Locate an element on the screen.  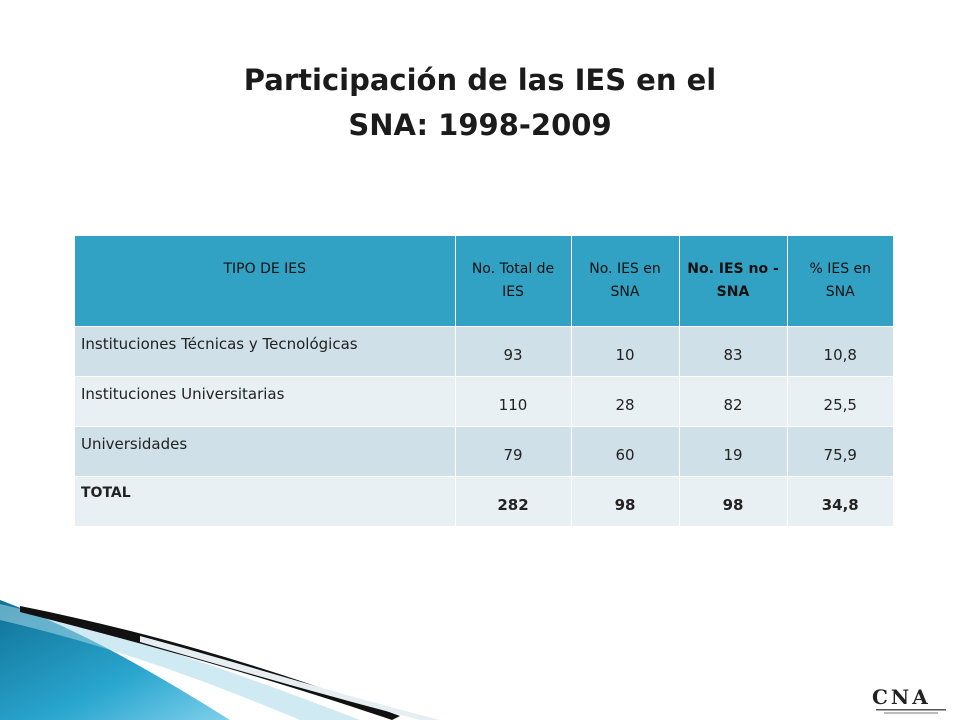
table-row: Universidades 79 60 19 75,9 is located at coordinates (484, 451).